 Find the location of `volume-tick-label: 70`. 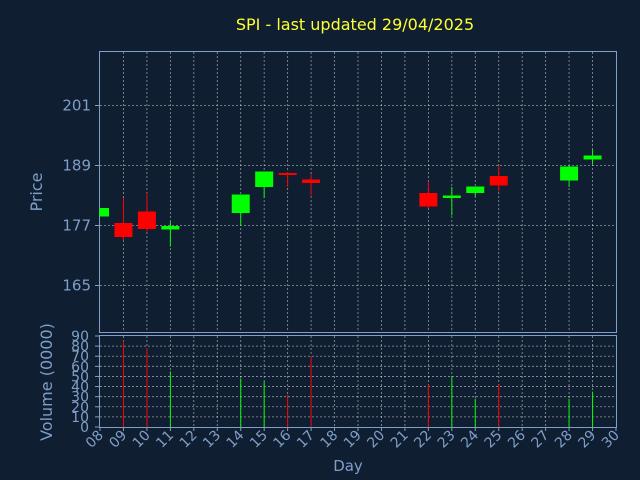

volume-tick-label: 70 is located at coordinates (80, 357).